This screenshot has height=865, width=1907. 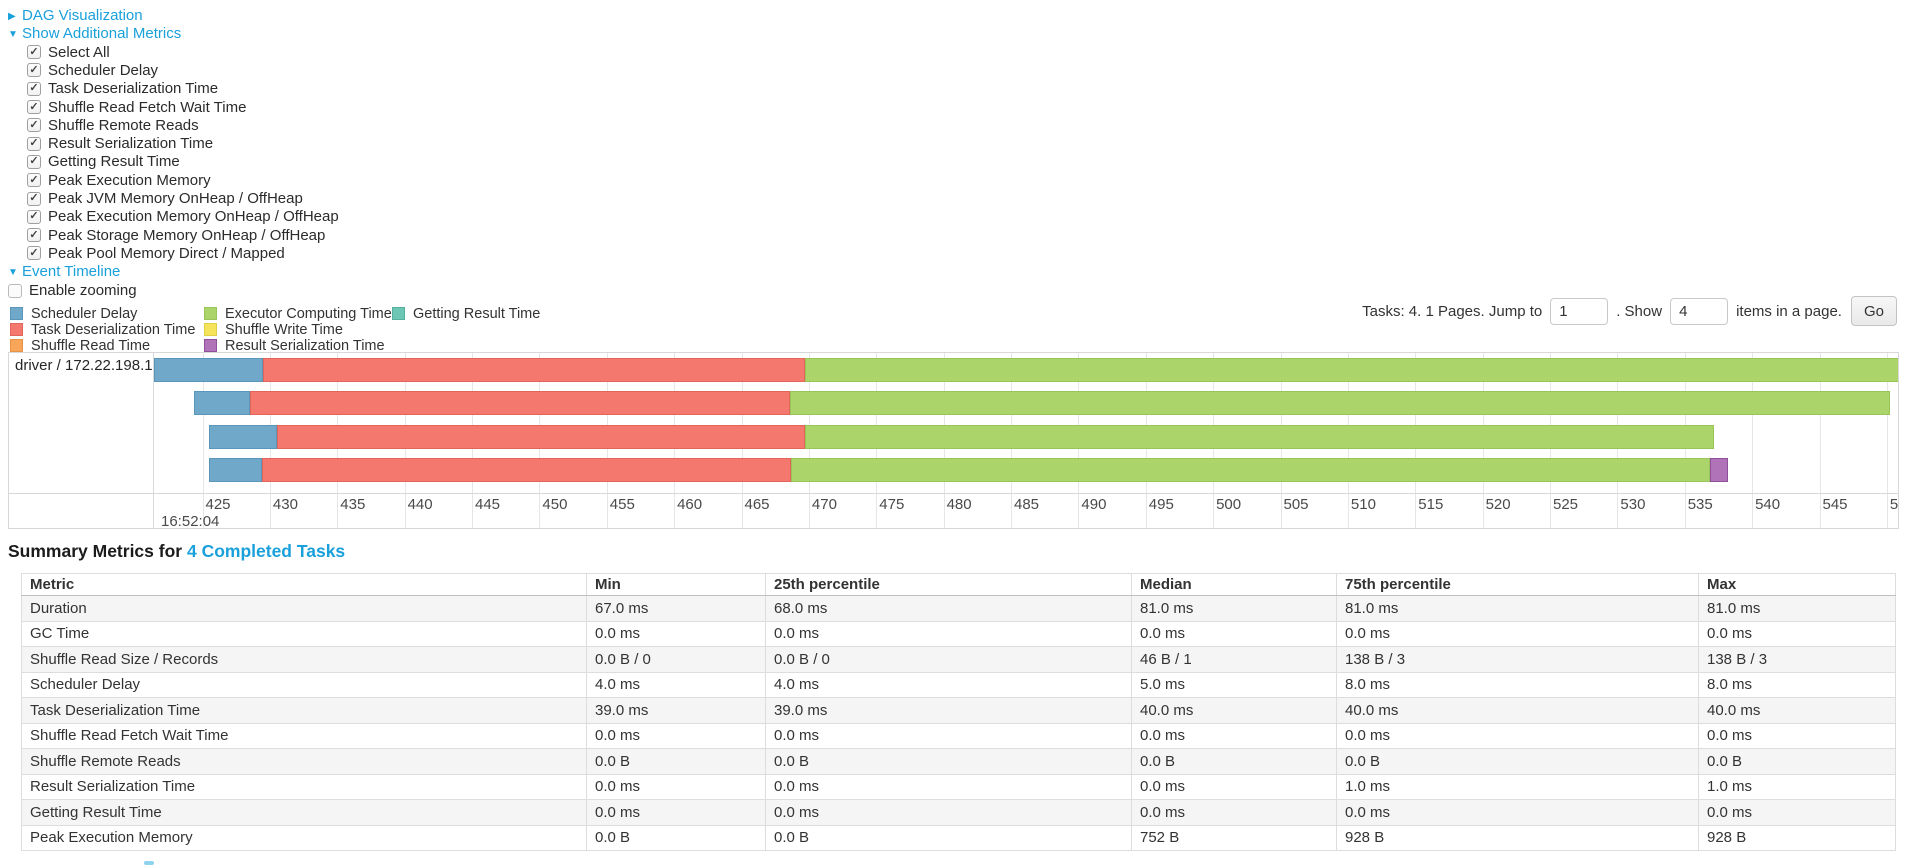 I want to click on metric-value-cell: 46 B / 1, so click(x=1234, y=659).